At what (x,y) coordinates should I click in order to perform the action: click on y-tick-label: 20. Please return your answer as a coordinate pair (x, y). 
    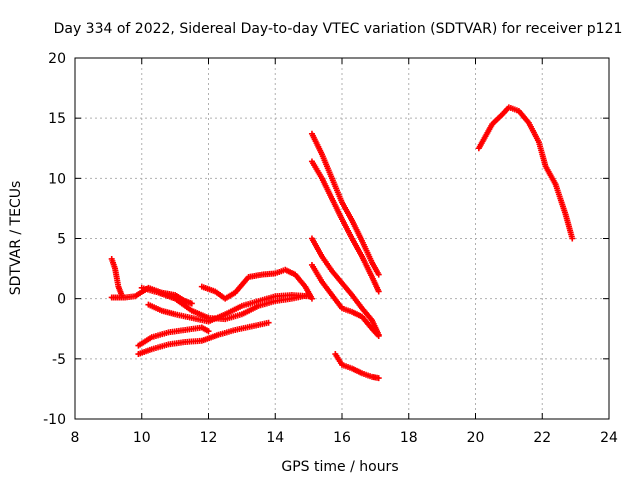
    Looking at the image, I should click on (57, 59).